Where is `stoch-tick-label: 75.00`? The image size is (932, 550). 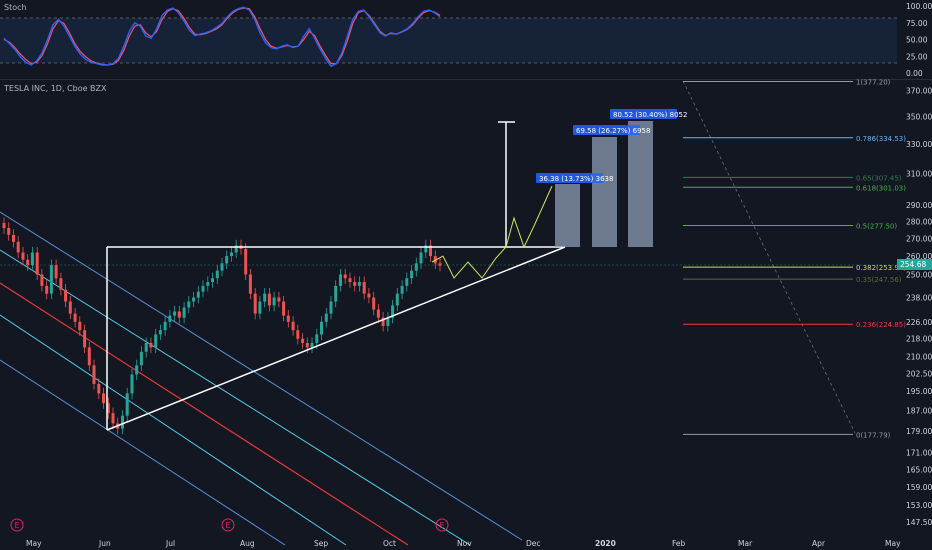 stoch-tick-label: 75.00 is located at coordinates (917, 23).